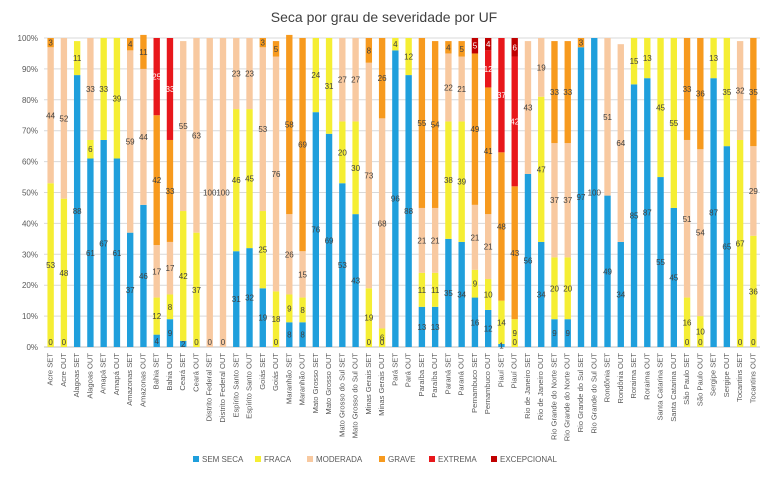 This screenshot has width=768, height=478. What do you see at coordinates (514, 371) in the screenshot?
I see `x-tick-label: Piauí OUT` at bounding box center [514, 371].